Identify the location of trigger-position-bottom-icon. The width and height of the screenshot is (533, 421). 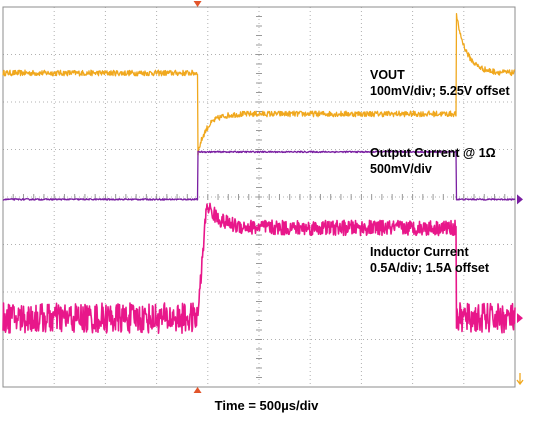
(197, 390).